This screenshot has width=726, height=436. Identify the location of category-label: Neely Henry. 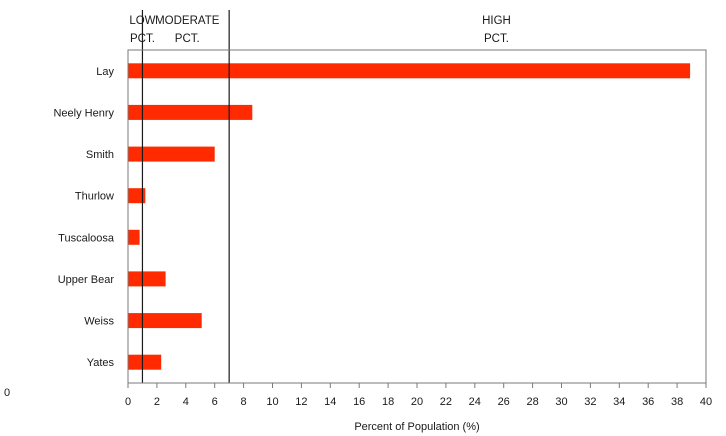
(83, 113).